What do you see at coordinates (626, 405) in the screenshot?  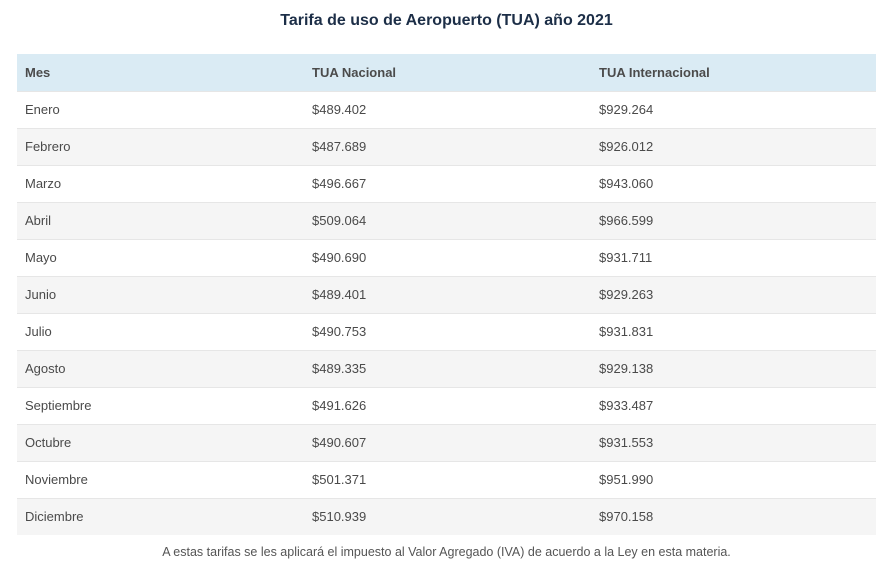 I see `cell-tua-internacional: $933.487` at bounding box center [626, 405].